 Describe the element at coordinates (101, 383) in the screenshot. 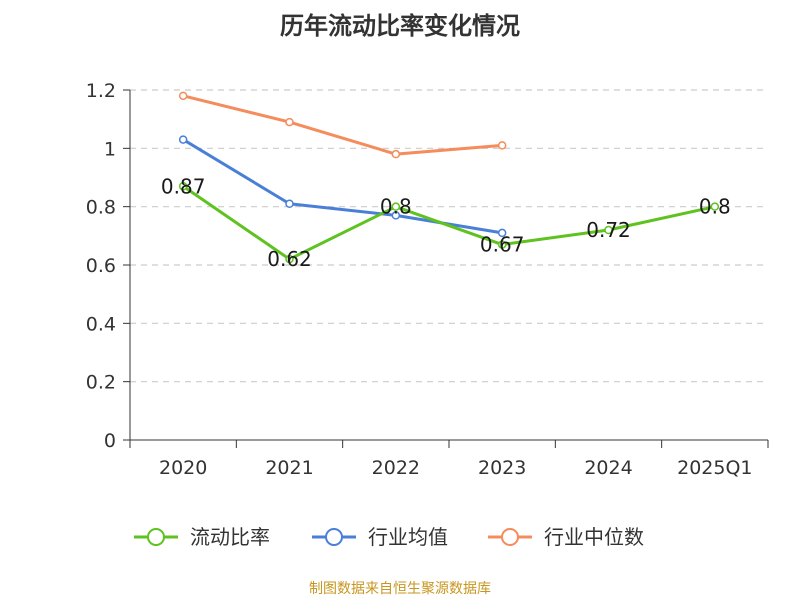

I see `y-tick-label: 0.2` at that location.